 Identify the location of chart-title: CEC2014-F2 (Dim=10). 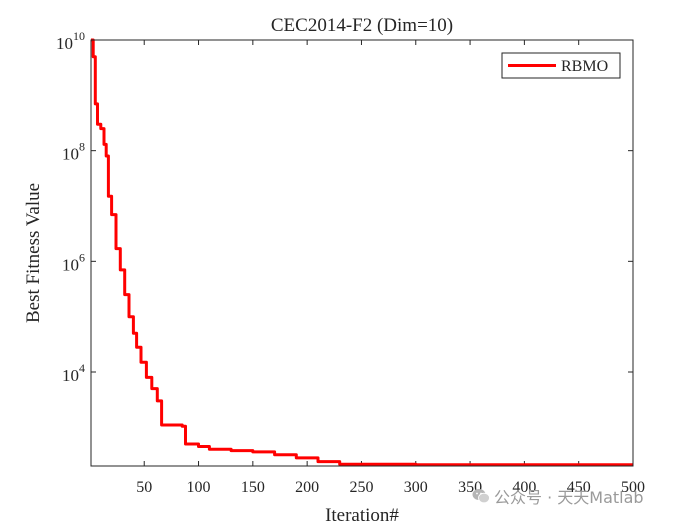
(362, 25).